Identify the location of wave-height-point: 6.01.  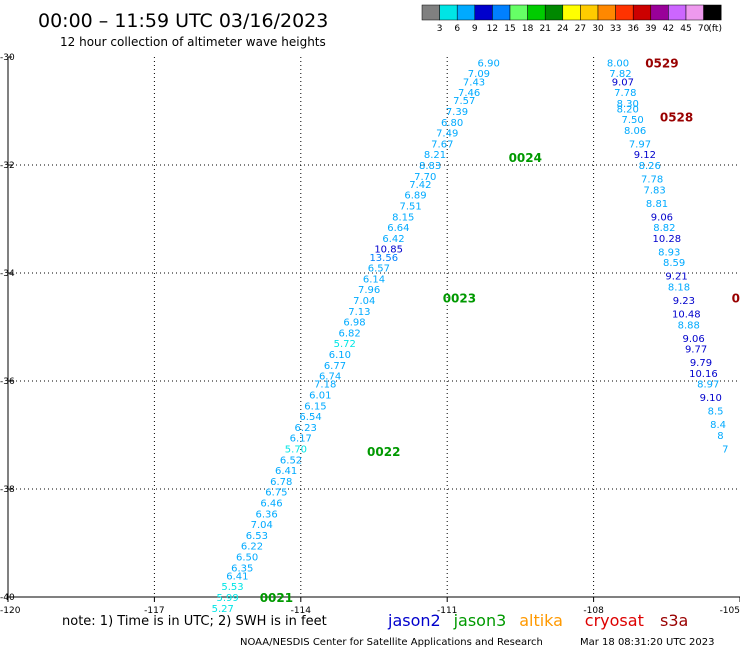
(320, 396).